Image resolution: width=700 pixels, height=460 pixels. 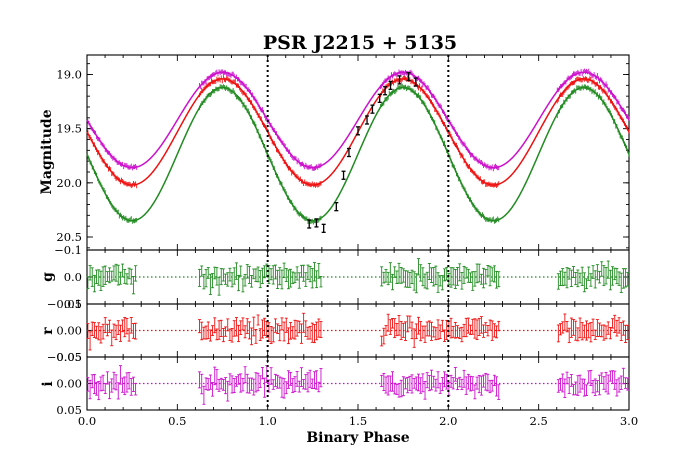 What do you see at coordinates (268, 421) in the screenshot?
I see `x-tick-label: 1.0` at bounding box center [268, 421].